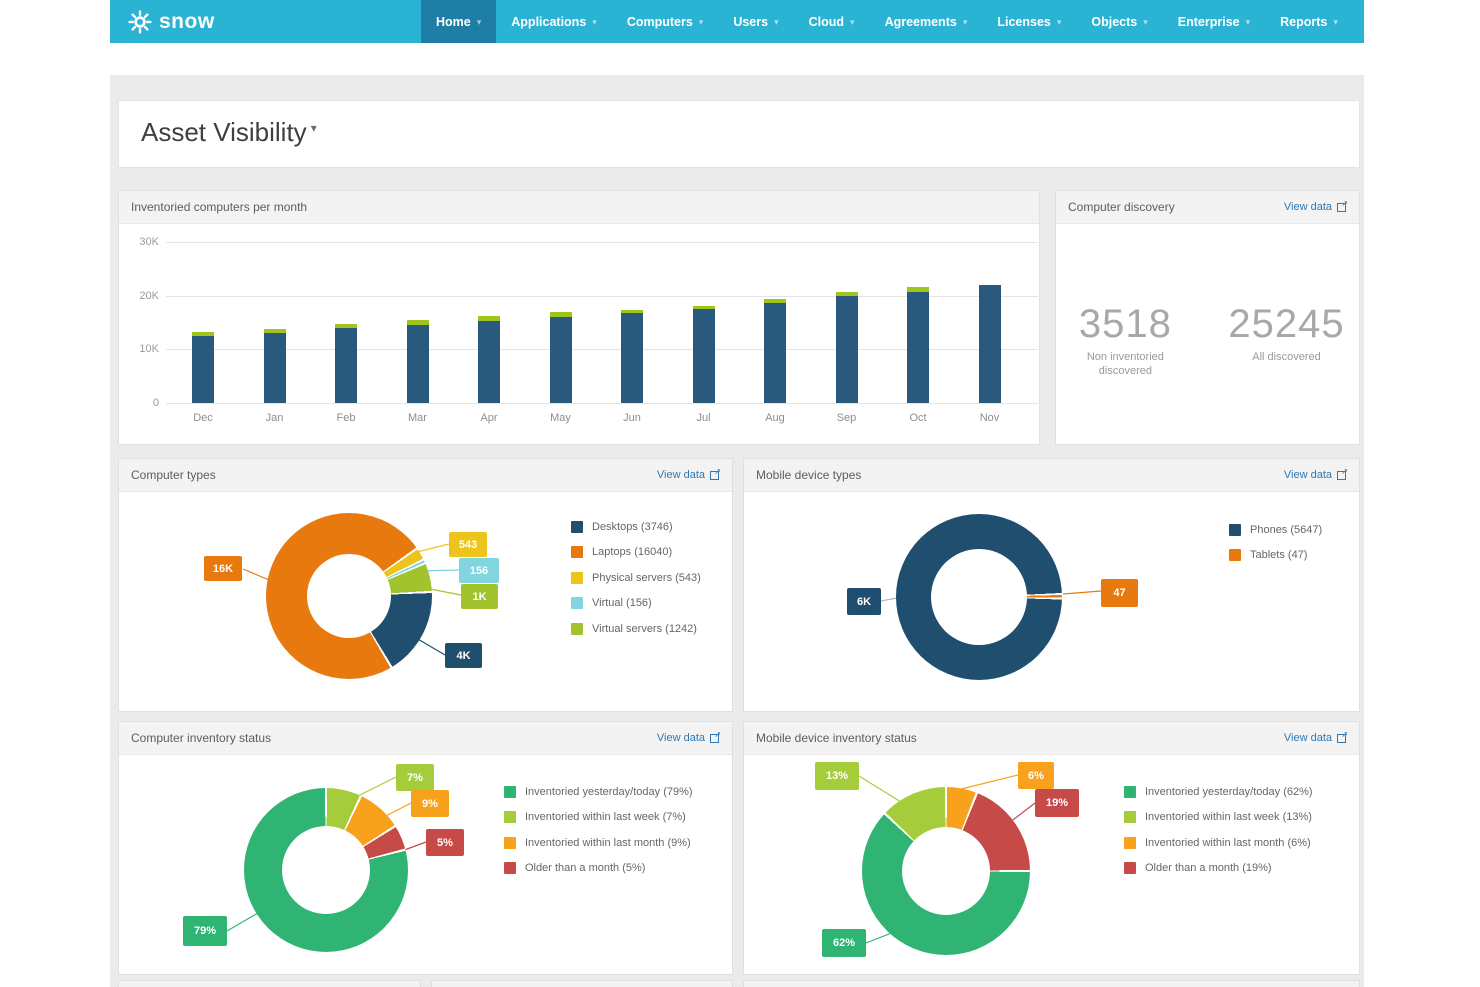 Image resolution: width=1480 pixels, height=987 pixels. Describe the element at coordinates (349, 596) in the screenshot. I see `computer-types-donut` at that location.